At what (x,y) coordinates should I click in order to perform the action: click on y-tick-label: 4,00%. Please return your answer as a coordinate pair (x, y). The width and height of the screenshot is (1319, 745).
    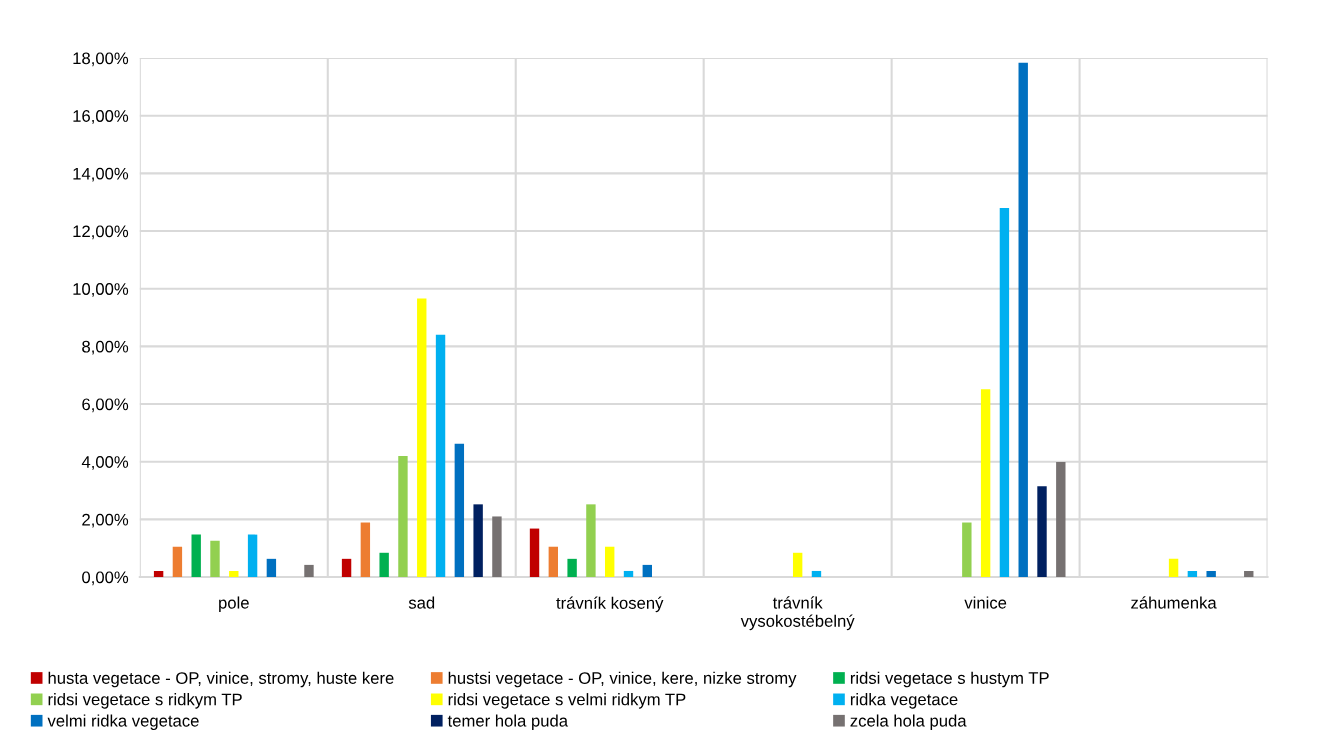
    Looking at the image, I should click on (105, 463).